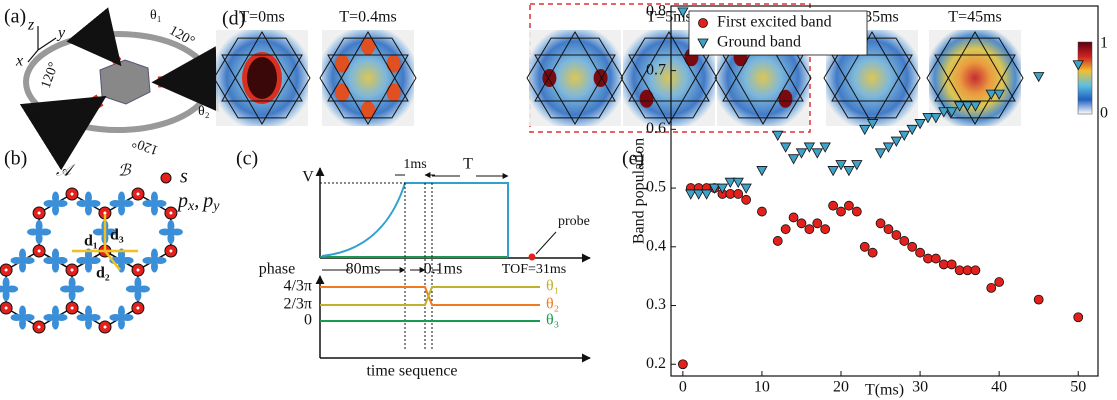 Image resolution: width=1117 pixels, height=400 pixels. Describe the element at coordinates (15, 159) in the screenshot. I see `panel-label: (b)` at that location.